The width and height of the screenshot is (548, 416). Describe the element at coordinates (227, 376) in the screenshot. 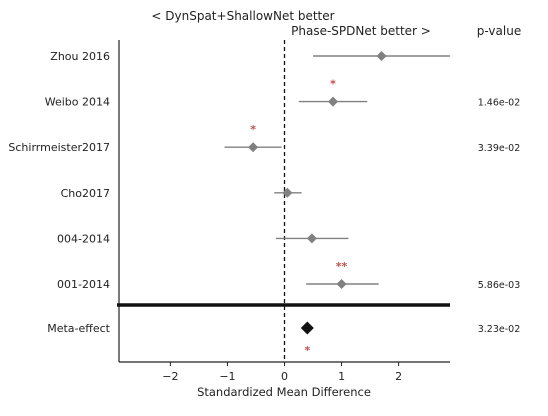

I see `x-tick-label: −1` at that location.